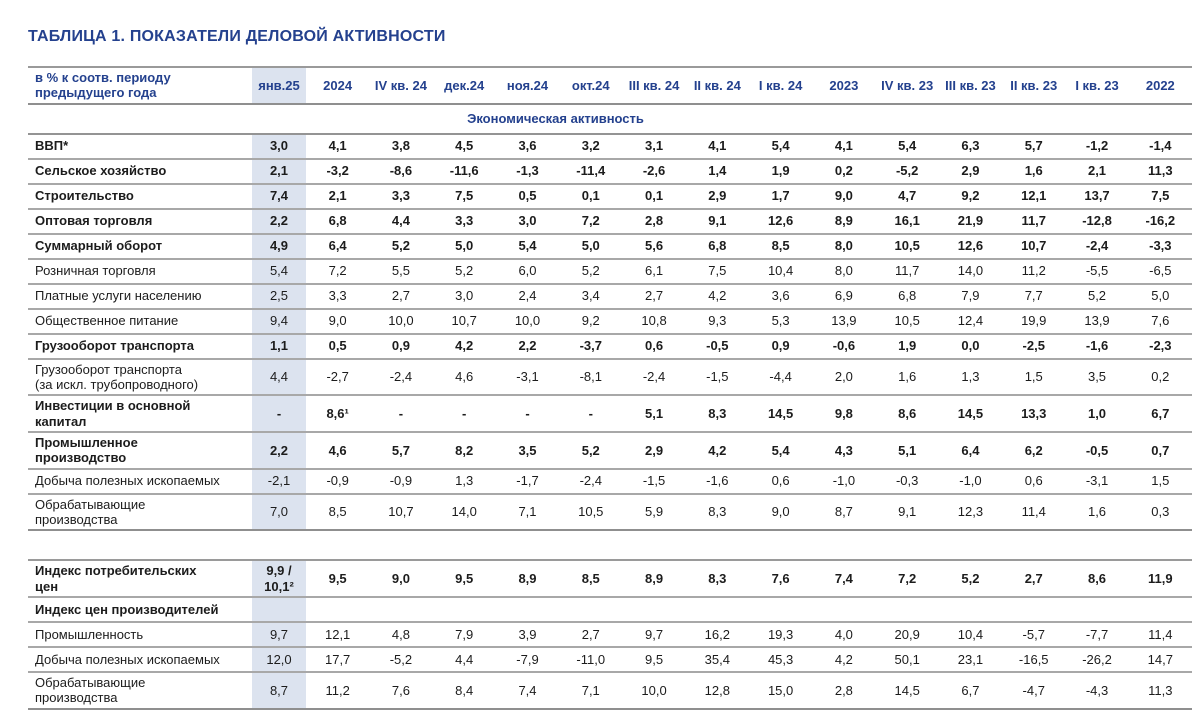 This screenshot has width=1200, height=712. What do you see at coordinates (591, 690) in the screenshot?
I see `value-cell: 7,1` at bounding box center [591, 690].